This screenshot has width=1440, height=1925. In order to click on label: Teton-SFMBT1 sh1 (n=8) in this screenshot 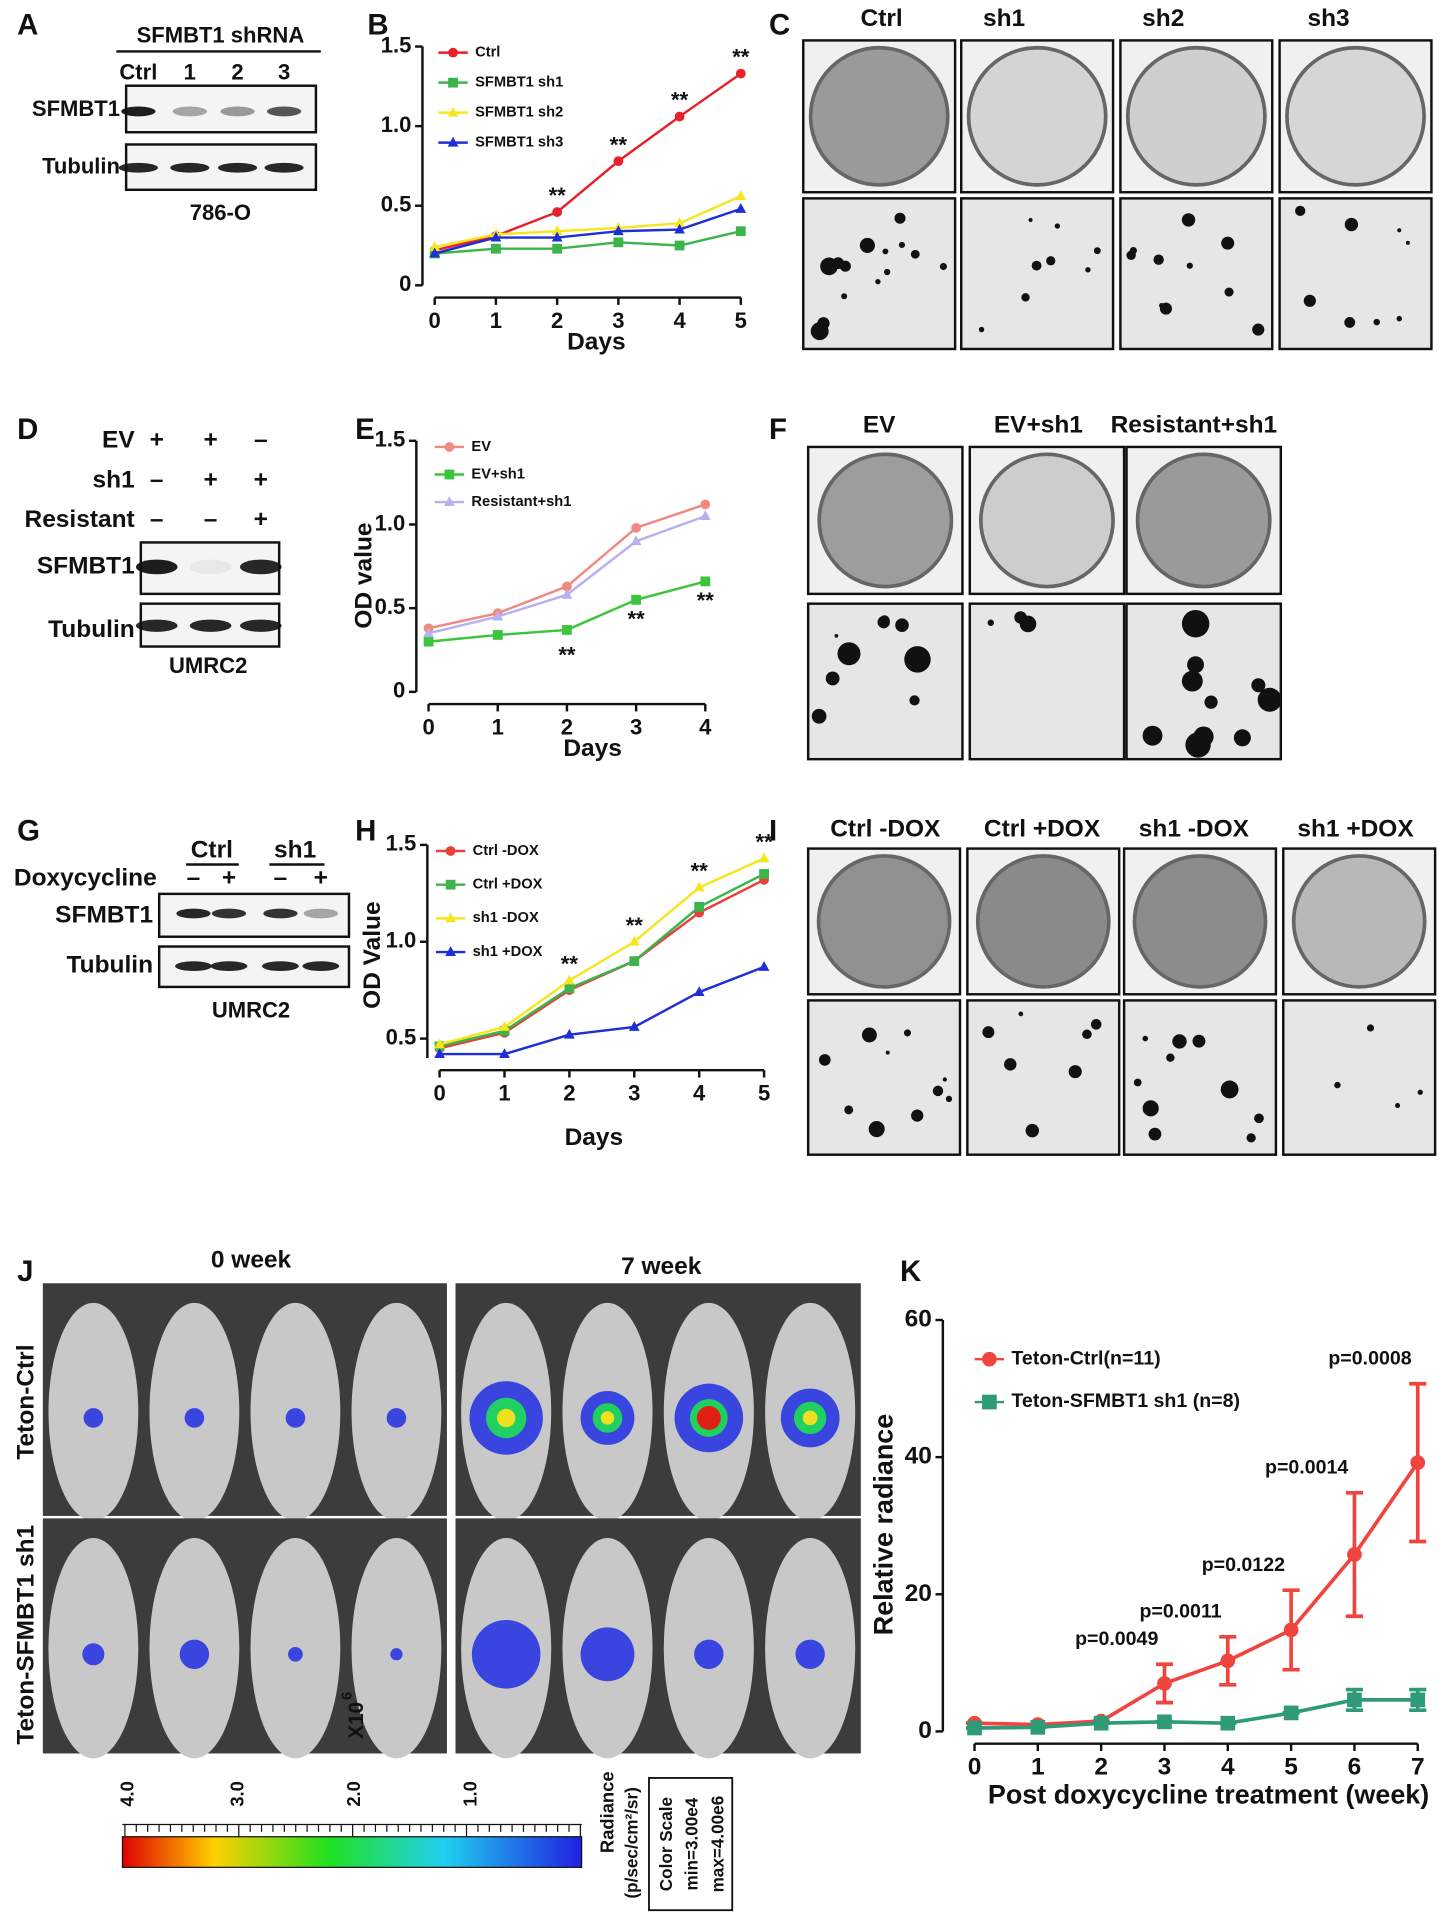, I will do `click(1125, 1401)`.